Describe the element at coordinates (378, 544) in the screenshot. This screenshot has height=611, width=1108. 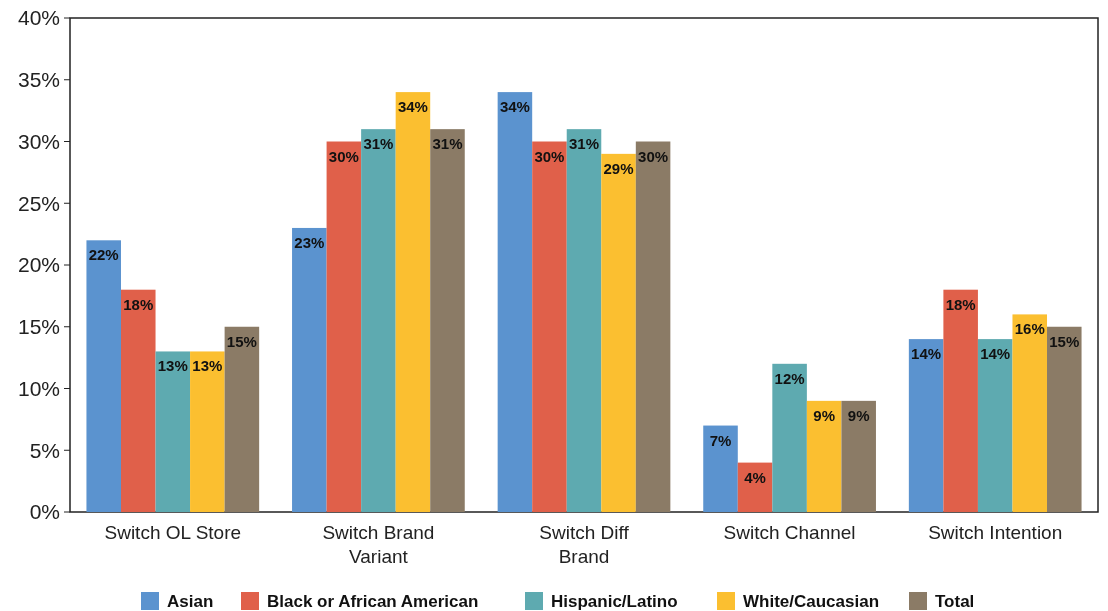
I see `x-tick-label: Switch Brand Variant` at that location.